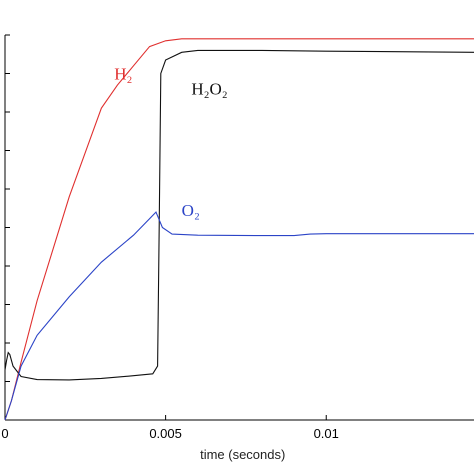 The height and width of the screenshot is (474, 474). Describe the element at coordinates (191, 210) in the screenshot. I see `series-label: O₂` at that location.